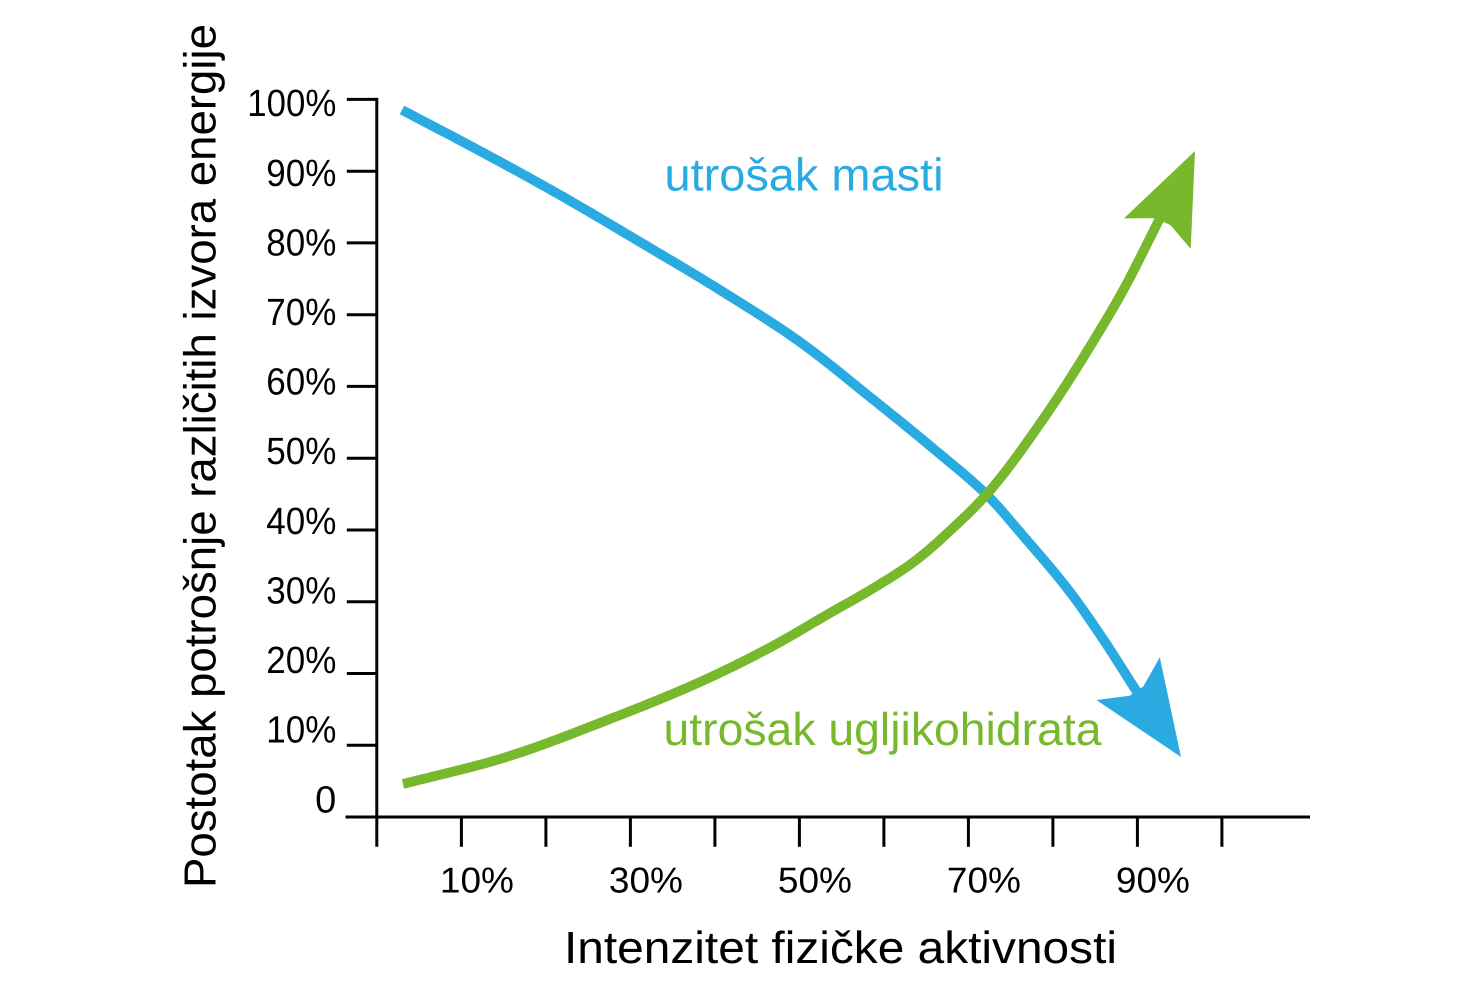  I want to click on svg-text: 40%, so click(301, 522).